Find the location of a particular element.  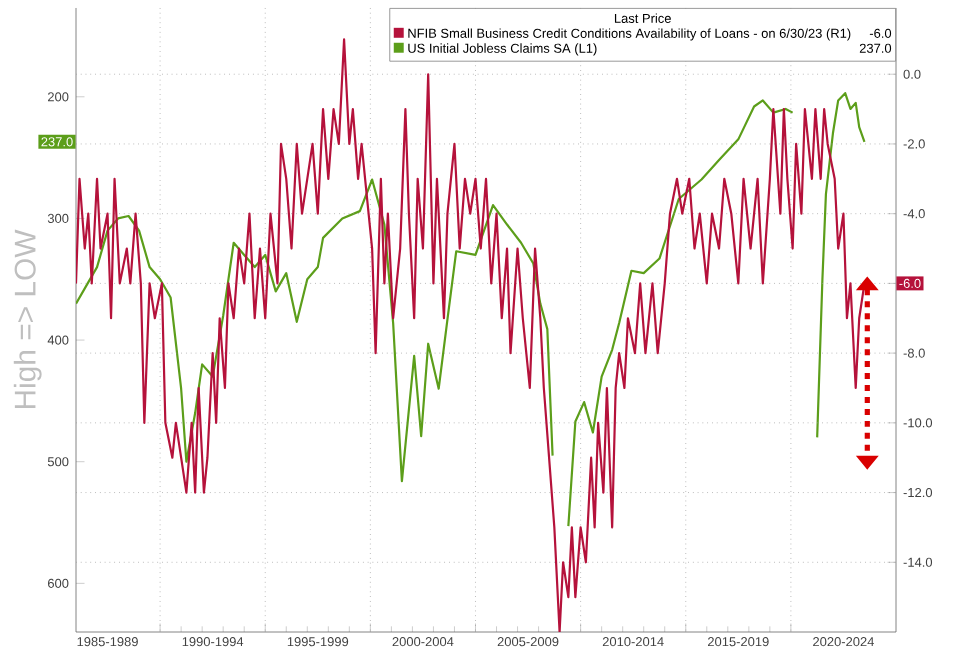

y-axis-title: High => LOW is located at coordinates (27, 319).